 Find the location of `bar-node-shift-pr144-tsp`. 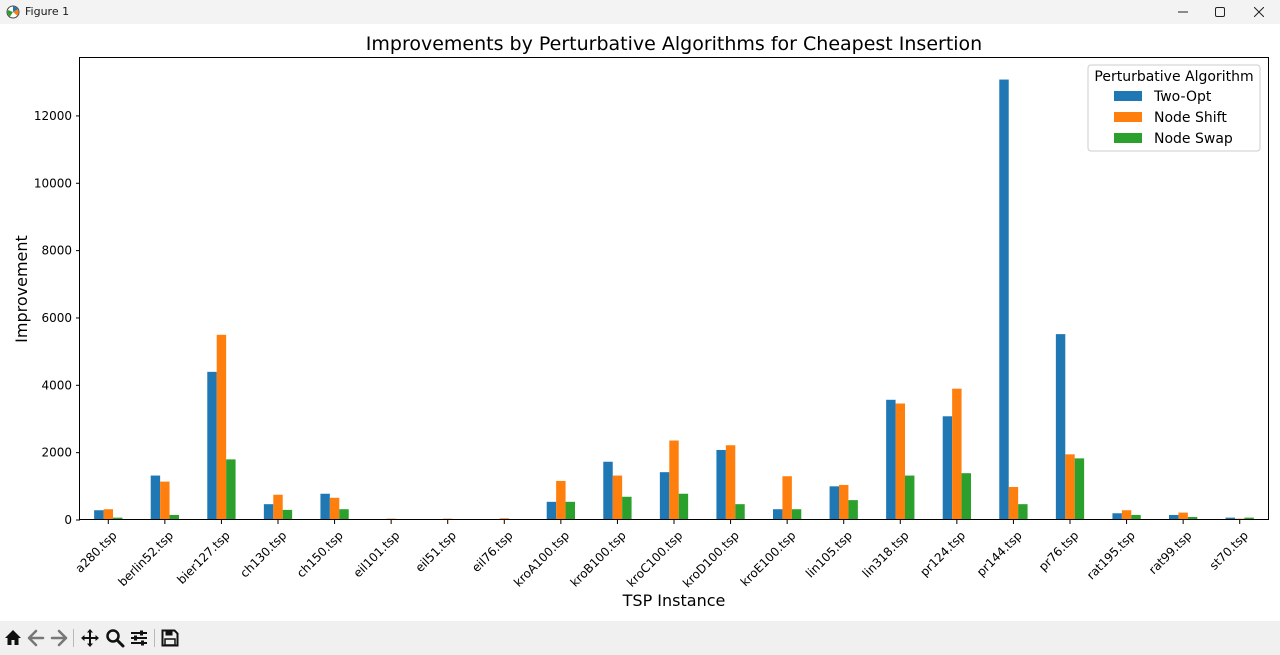

bar-node-shift-pr144-tsp is located at coordinates (1013, 503).